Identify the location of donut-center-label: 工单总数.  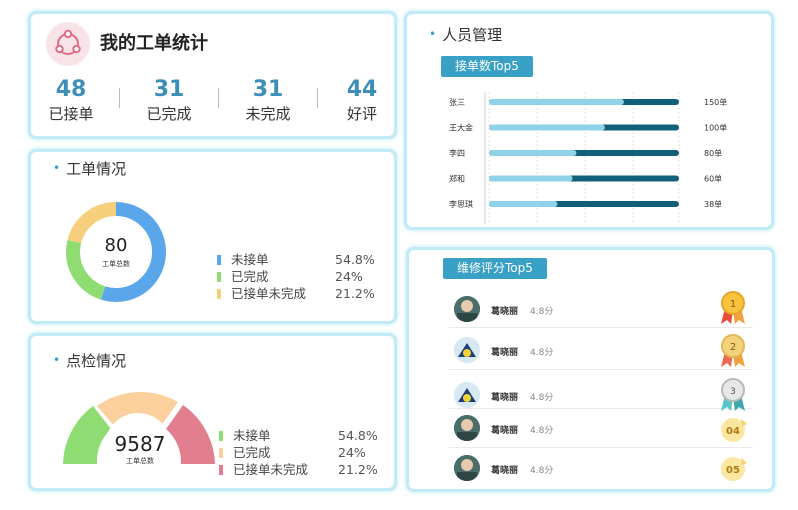
(116, 264).